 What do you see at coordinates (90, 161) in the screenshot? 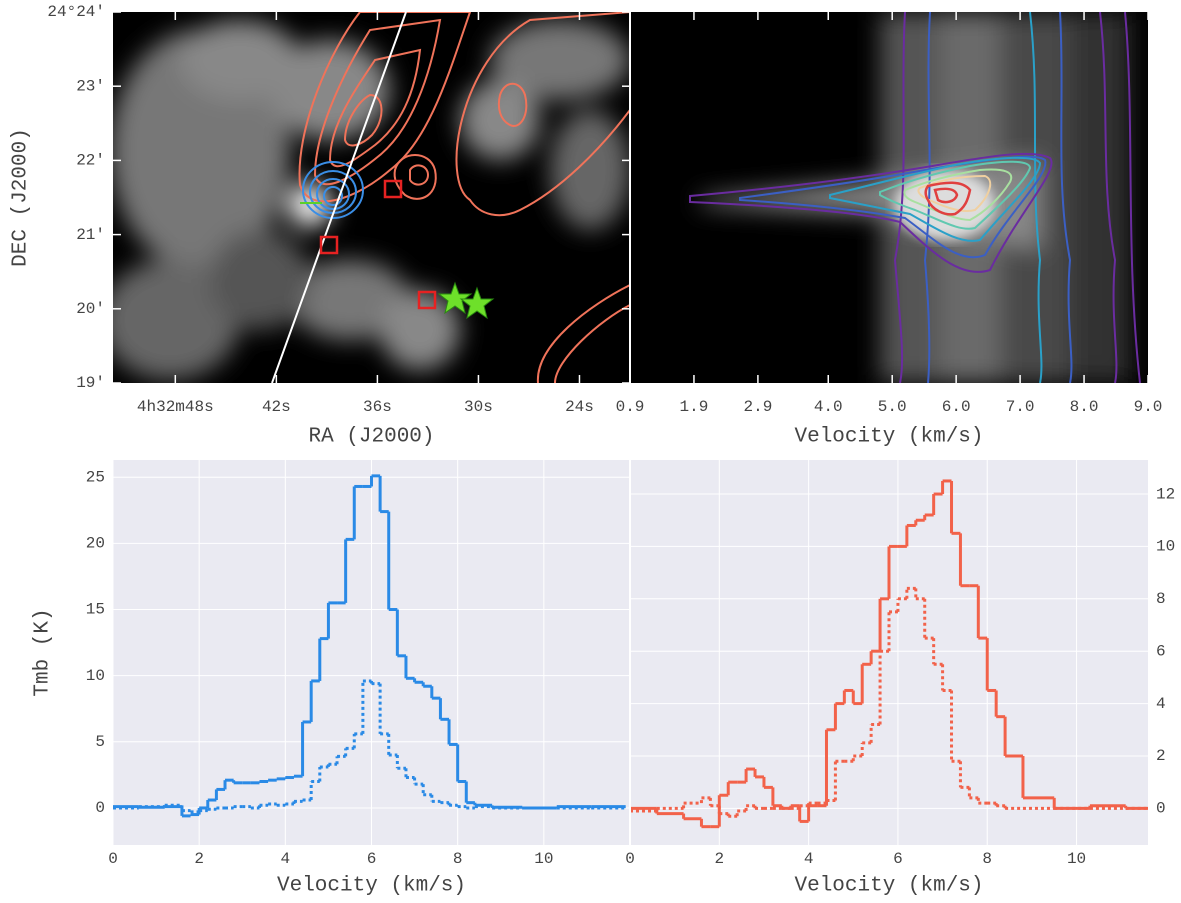
I see `y-tick-label: 22'` at bounding box center [90, 161].